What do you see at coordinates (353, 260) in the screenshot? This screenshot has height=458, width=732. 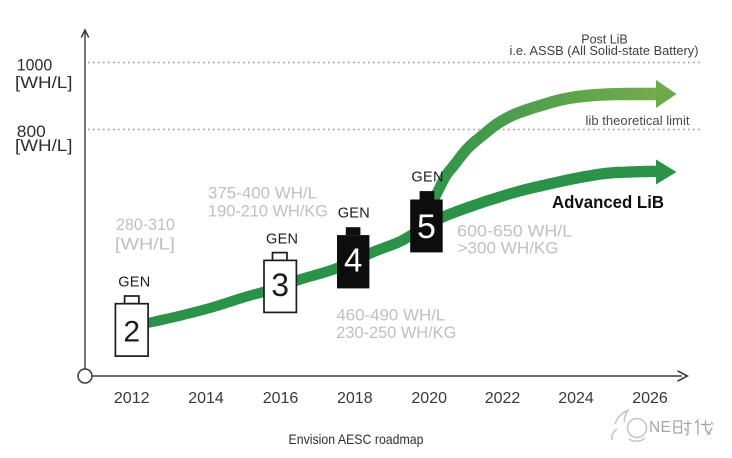 I see `svg-text: 4` at bounding box center [353, 260].